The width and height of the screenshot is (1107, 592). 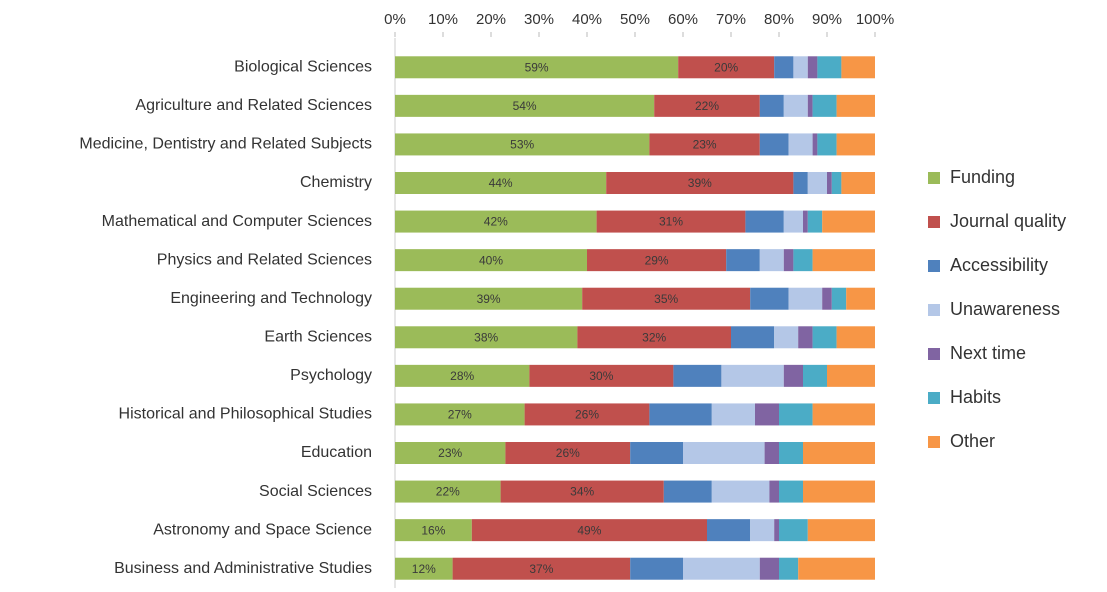 What do you see at coordinates (539, 19) in the screenshot?
I see `x-tick-label: 30%` at bounding box center [539, 19].